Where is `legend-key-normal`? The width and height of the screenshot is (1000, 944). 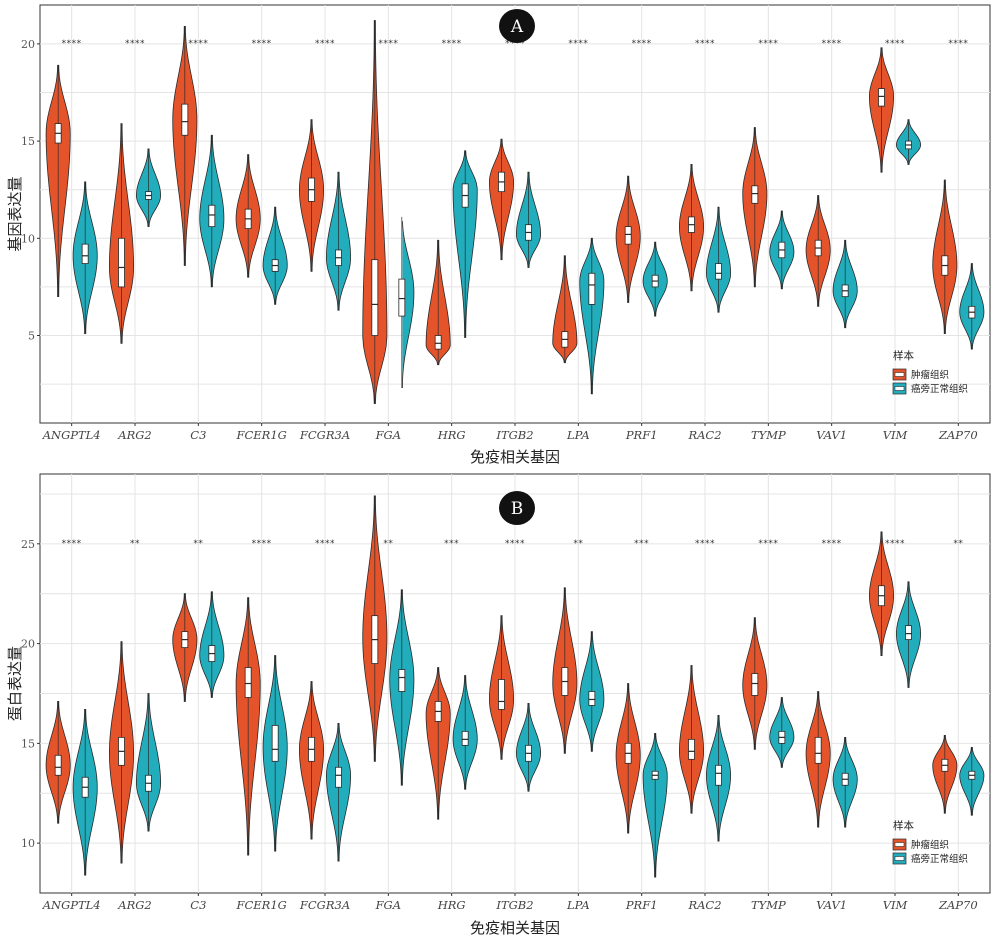 legend-key-normal is located at coordinates (899, 388).